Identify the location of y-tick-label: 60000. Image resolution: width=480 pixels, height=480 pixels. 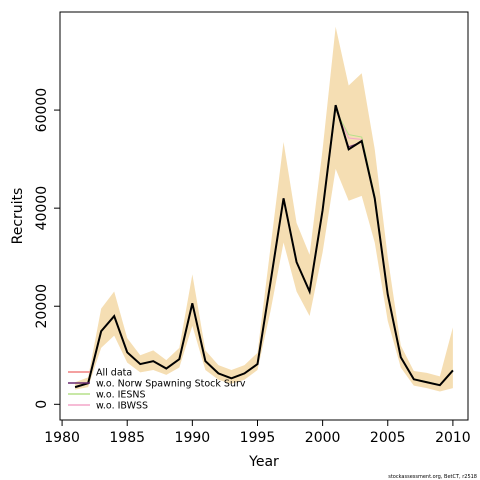
(42, 110).